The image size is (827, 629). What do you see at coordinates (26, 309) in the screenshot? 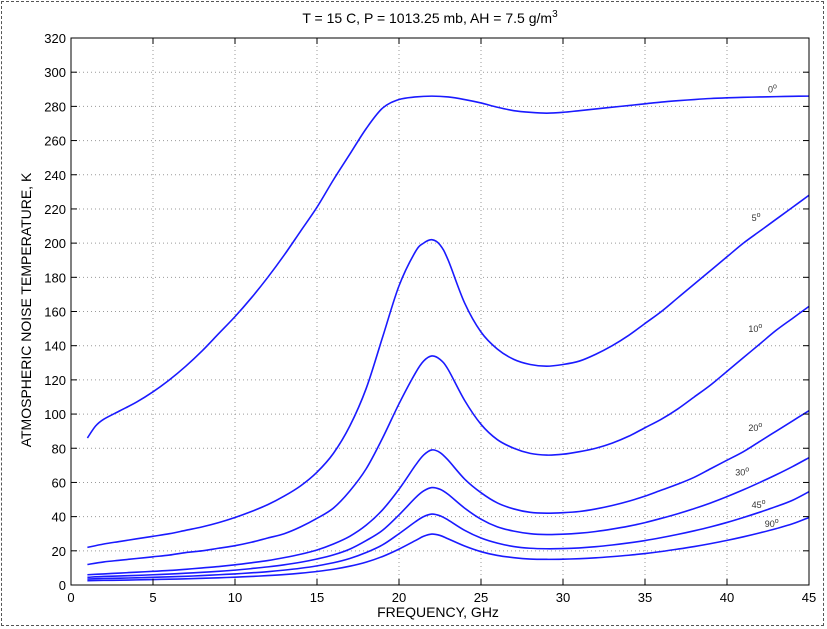
I see `y-axis-title: ATMOSPHERIC NOISE TEMPERATURE, K` at bounding box center [26, 309].